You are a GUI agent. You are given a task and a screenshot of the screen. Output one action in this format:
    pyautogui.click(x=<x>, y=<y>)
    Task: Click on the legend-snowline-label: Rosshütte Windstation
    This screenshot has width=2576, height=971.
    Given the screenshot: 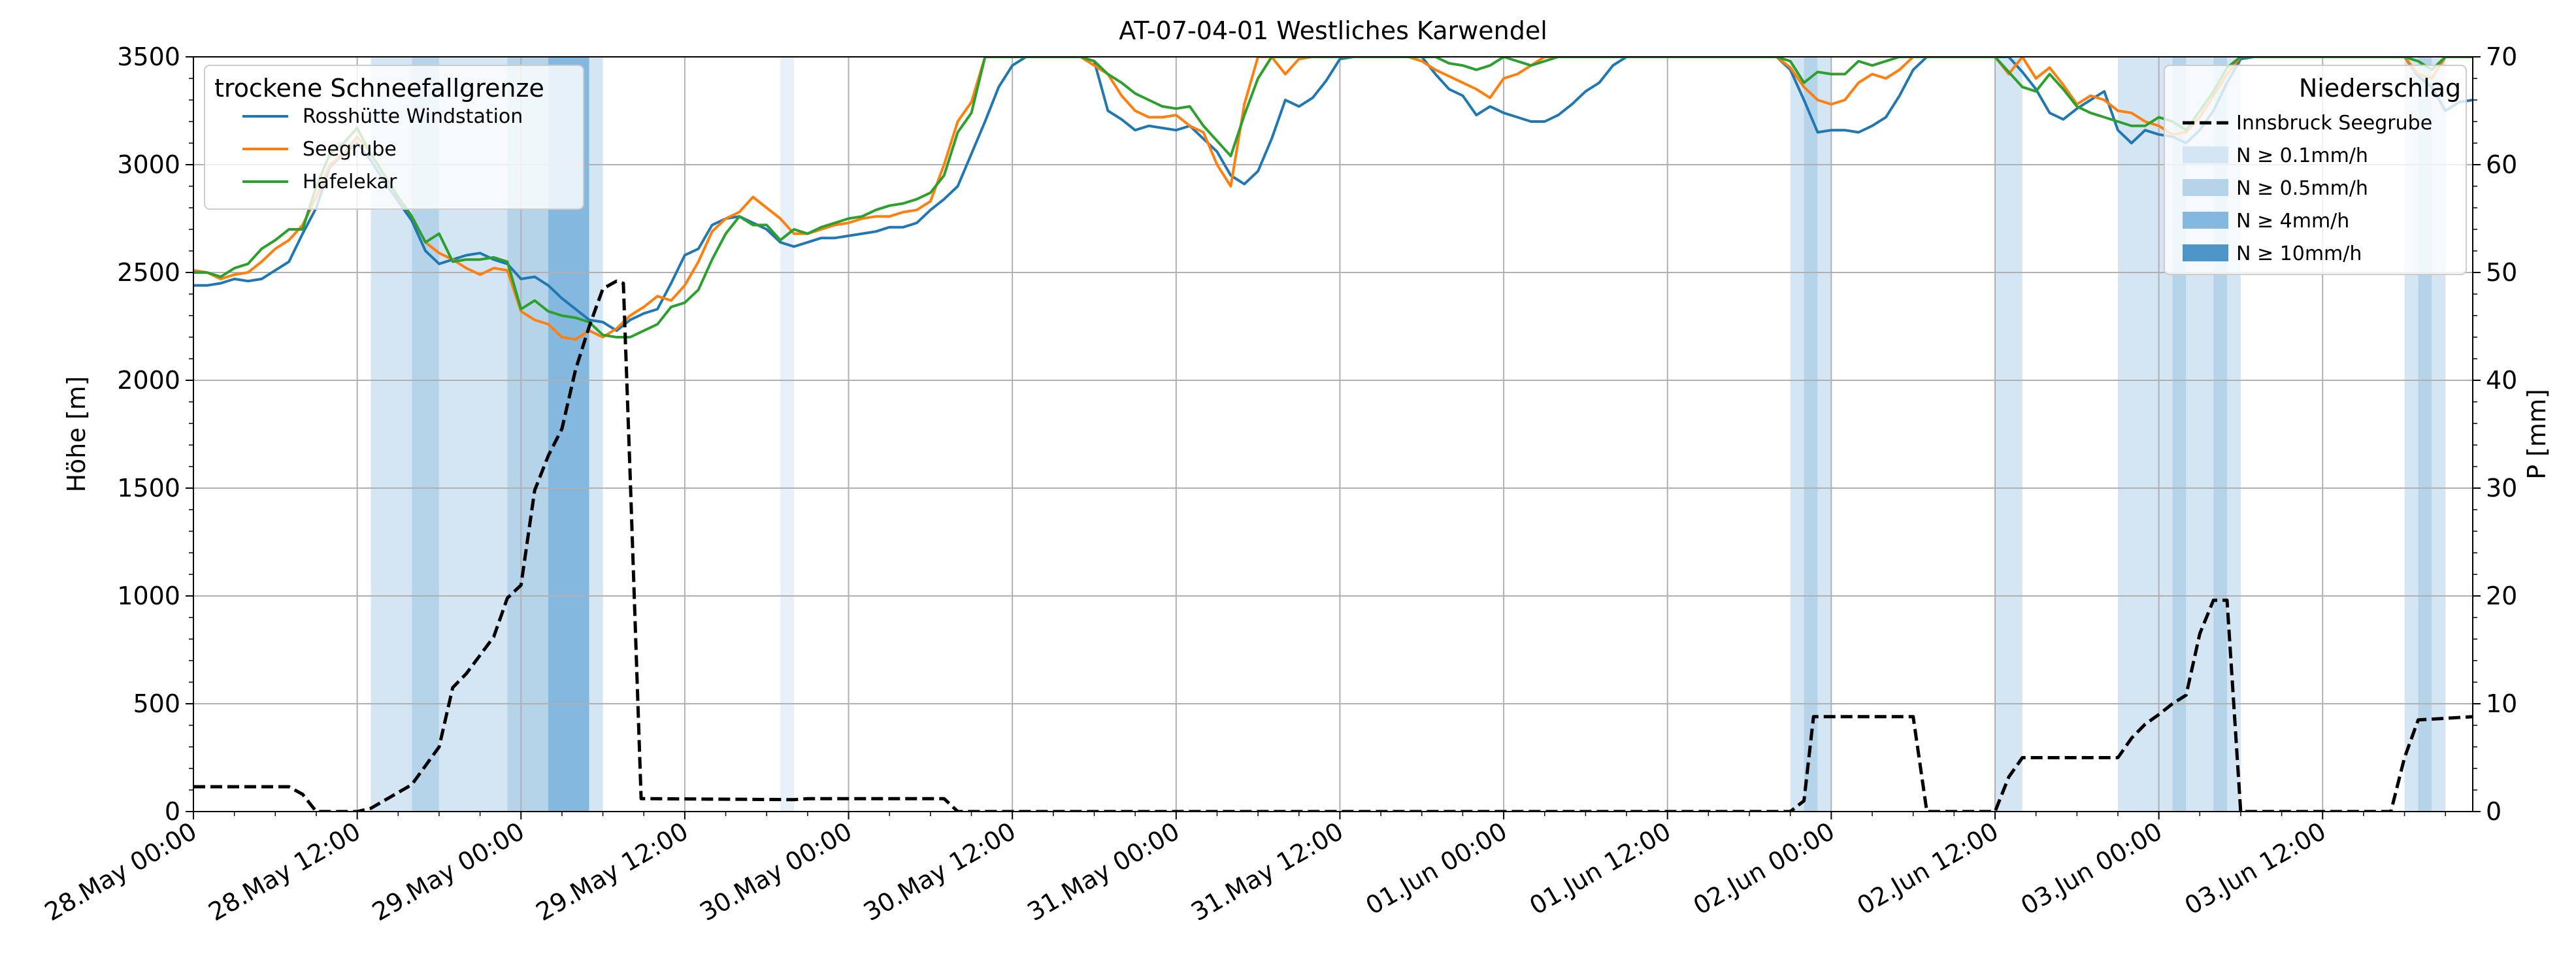 What is the action you would take?
    pyautogui.click(x=413, y=117)
    